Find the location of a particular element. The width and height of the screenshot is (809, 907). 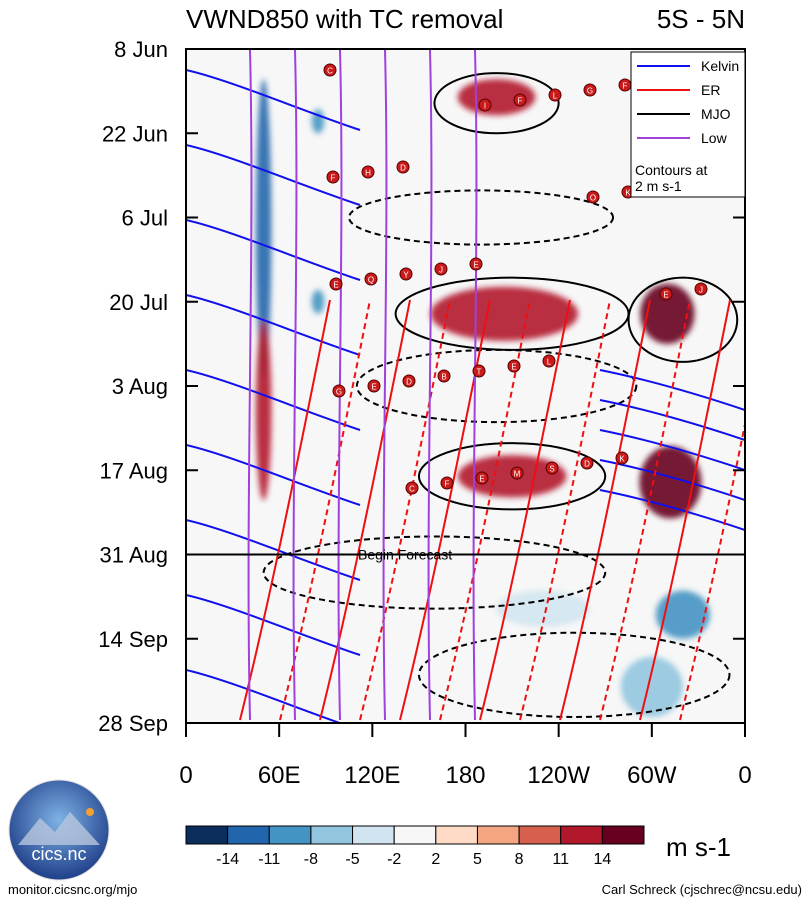

tc-marker-label-11: F is located at coordinates (333, 178).